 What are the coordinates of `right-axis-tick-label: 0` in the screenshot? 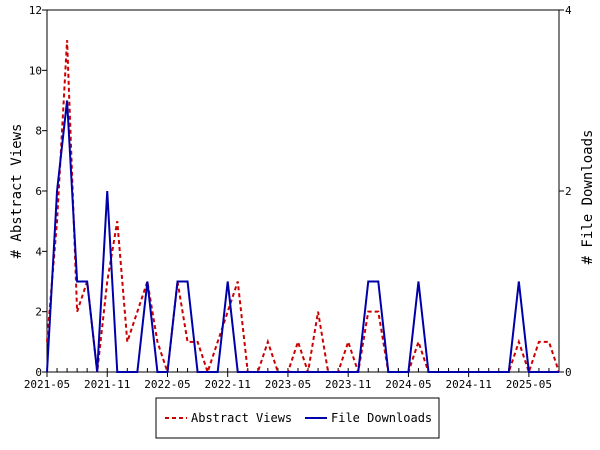 It's located at (568, 372).